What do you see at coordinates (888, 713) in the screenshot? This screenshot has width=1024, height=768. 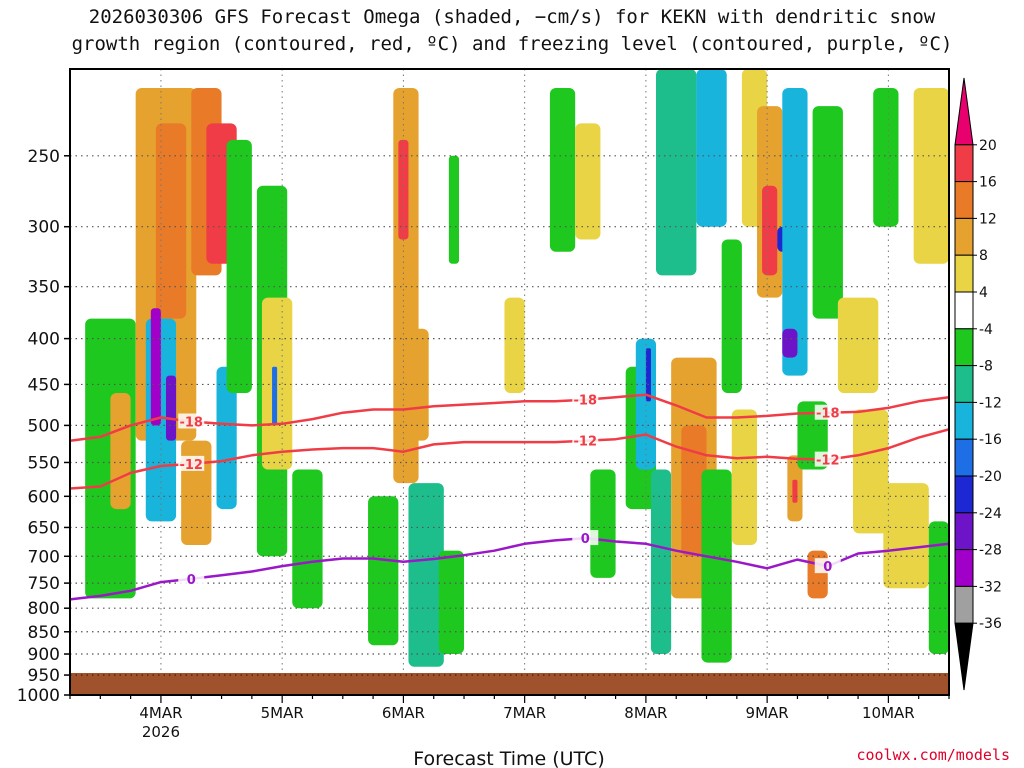 I see `x-tick-label: 10MAR` at bounding box center [888, 713].